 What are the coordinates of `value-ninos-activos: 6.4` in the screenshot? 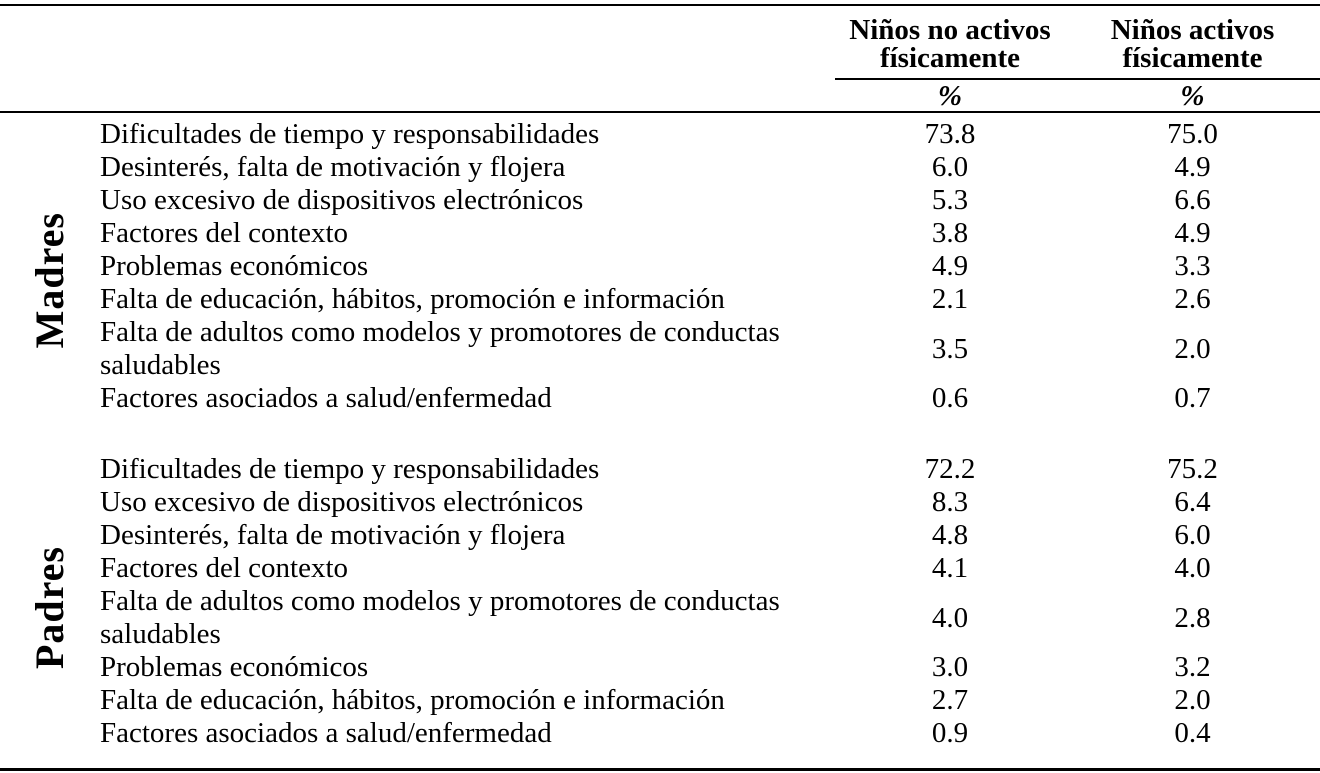 It's located at (1192, 502).